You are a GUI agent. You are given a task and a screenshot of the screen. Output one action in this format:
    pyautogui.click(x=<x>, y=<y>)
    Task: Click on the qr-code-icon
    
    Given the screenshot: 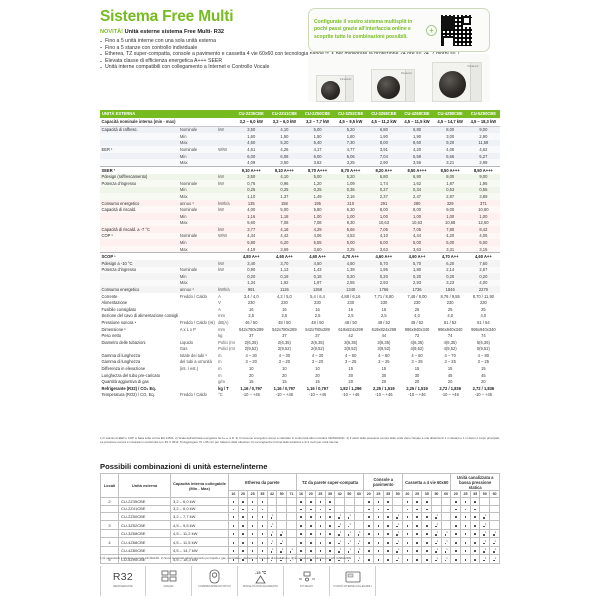 What is the action you would take?
    pyautogui.click(x=456, y=30)
    